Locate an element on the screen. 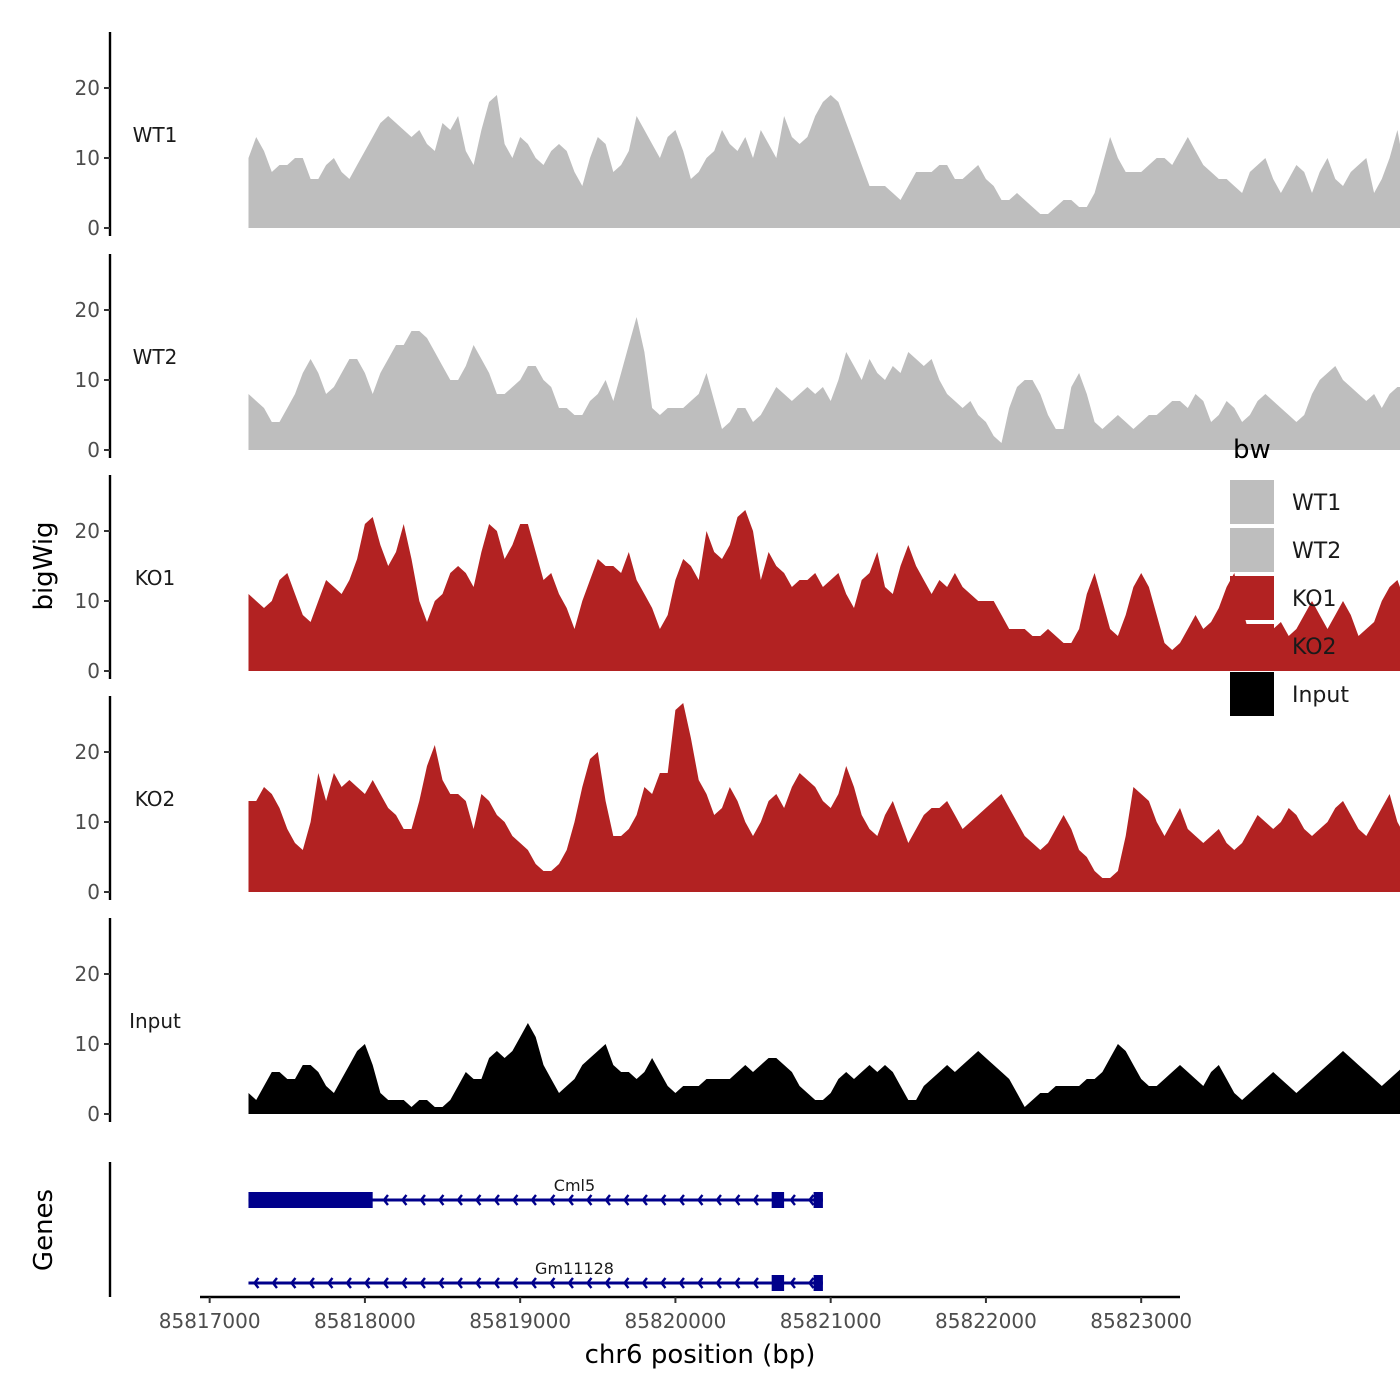 The width and height of the screenshot is (1400, 1400). legend-label-ko1: KO1 is located at coordinates (1314, 599).